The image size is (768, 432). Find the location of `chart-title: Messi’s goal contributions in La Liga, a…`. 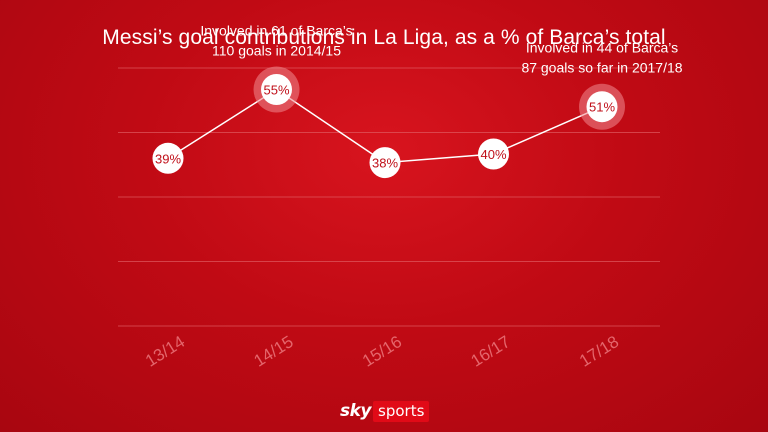

chart-title: Messi’s goal contributions in La Liga, a… is located at coordinates (384, 37).